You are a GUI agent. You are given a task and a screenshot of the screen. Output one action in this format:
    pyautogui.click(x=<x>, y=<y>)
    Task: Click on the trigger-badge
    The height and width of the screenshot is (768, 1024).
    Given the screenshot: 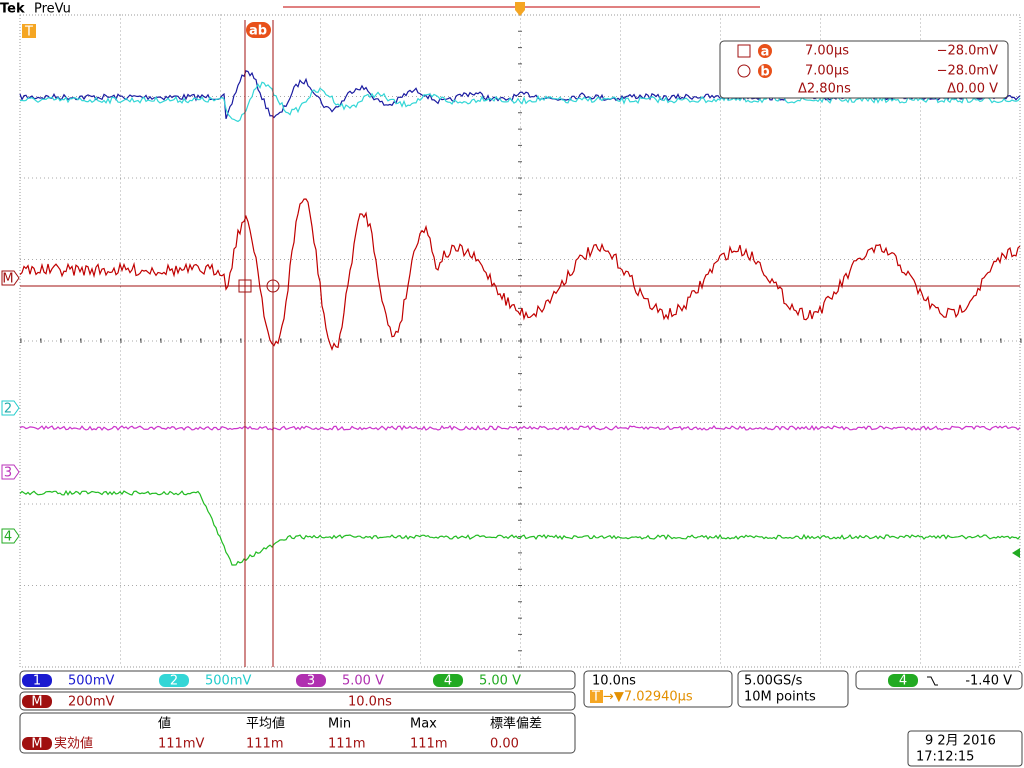 What is the action you would take?
    pyautogui.click(x=29, y=31)
    